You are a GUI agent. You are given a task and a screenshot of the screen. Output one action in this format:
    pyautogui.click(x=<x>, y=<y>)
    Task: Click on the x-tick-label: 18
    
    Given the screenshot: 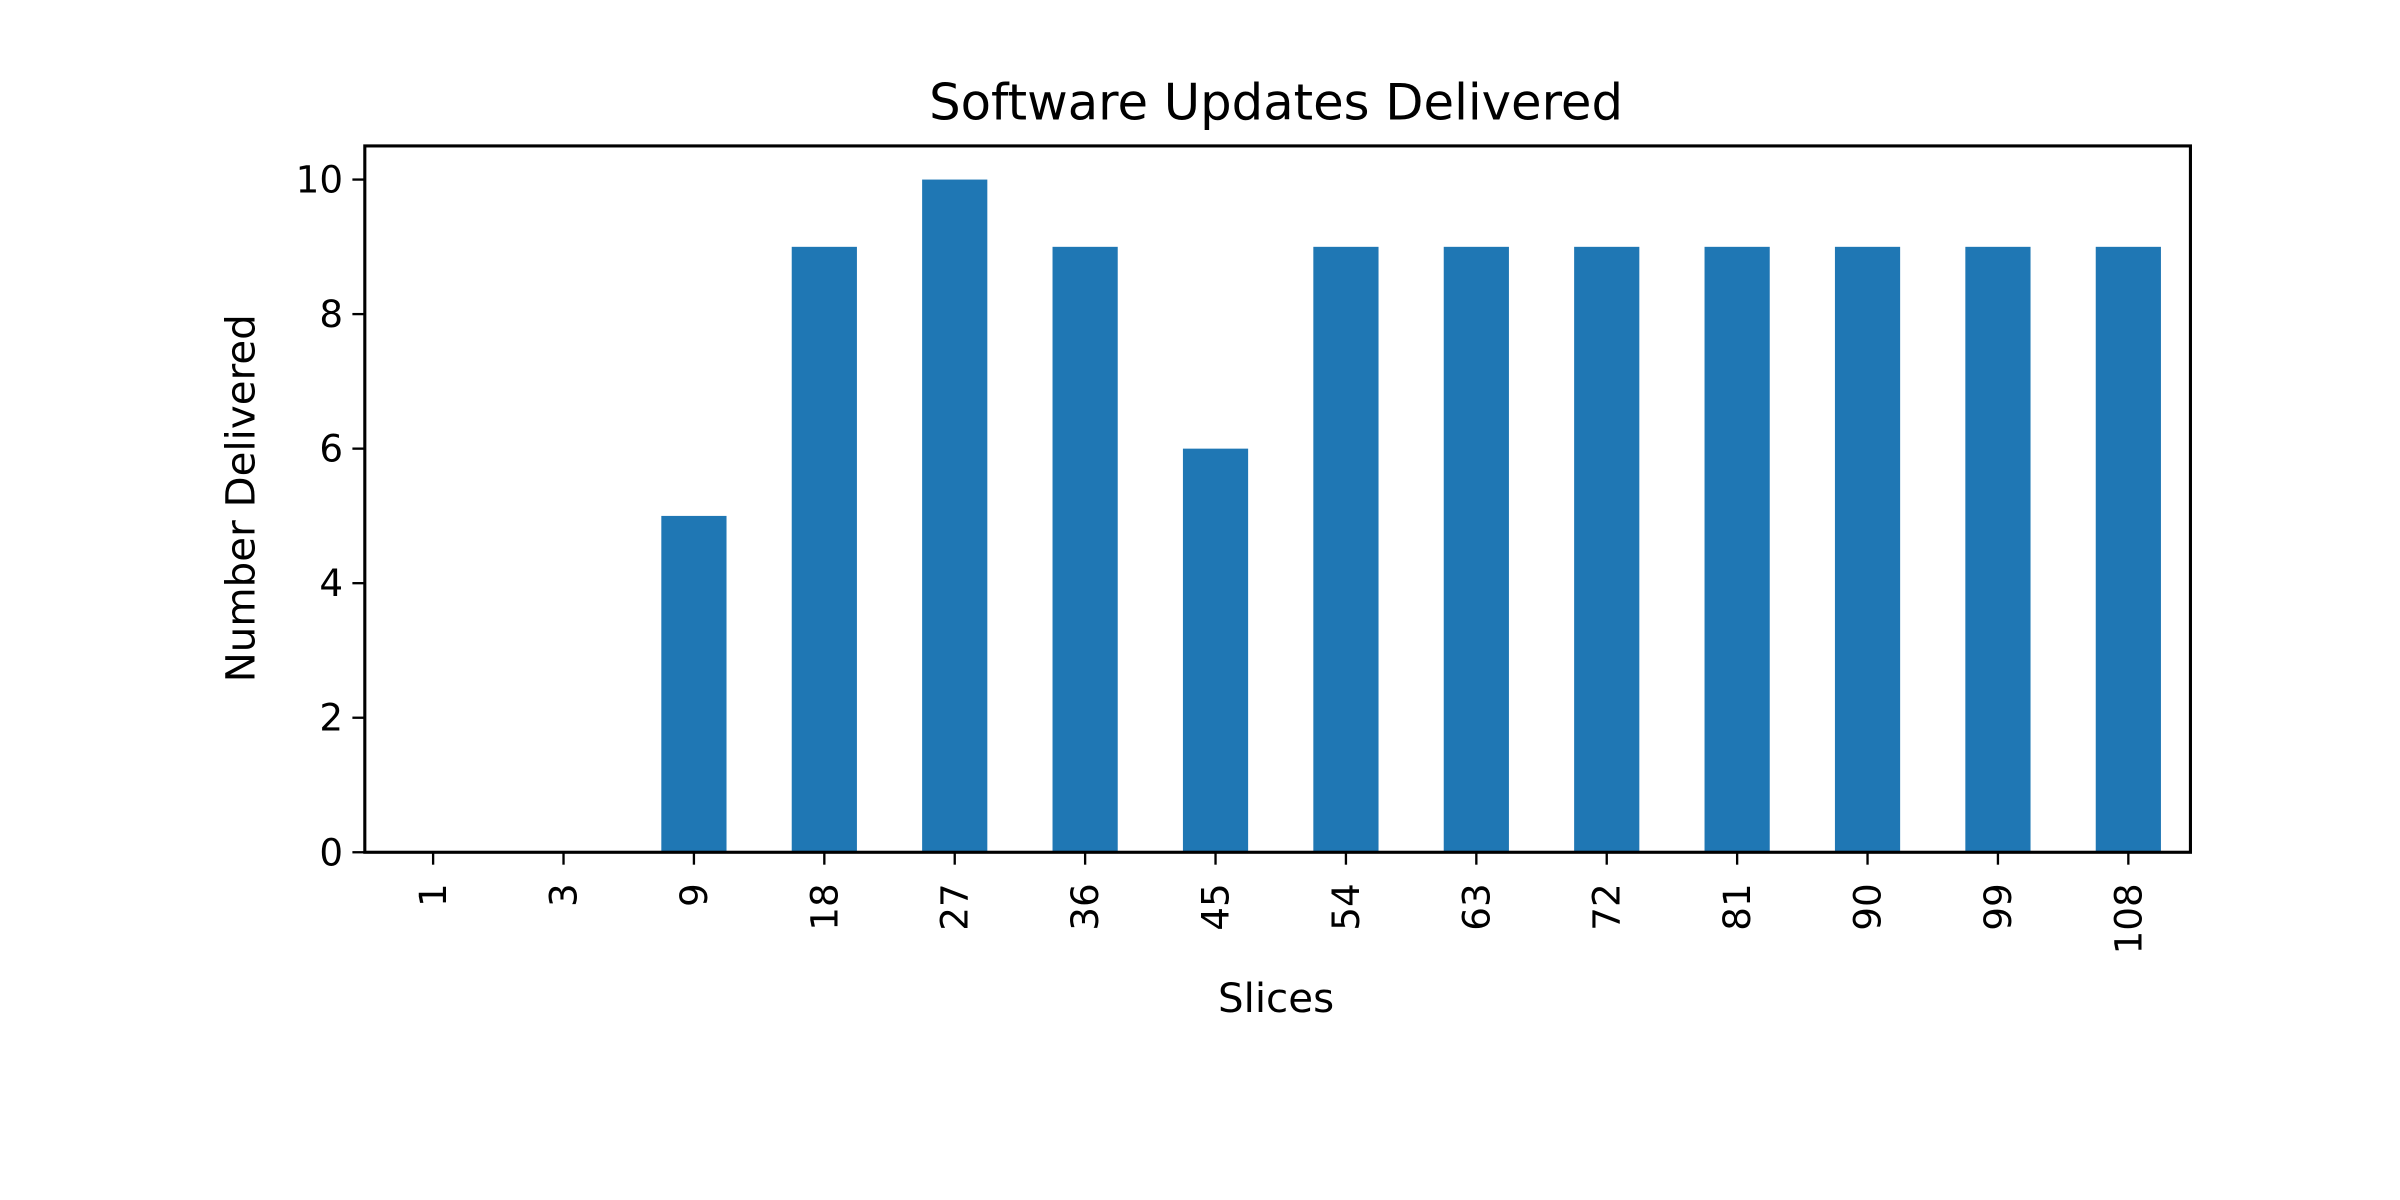 What is the action you would take?
    pyautogui.click(x=824, y=906)
    